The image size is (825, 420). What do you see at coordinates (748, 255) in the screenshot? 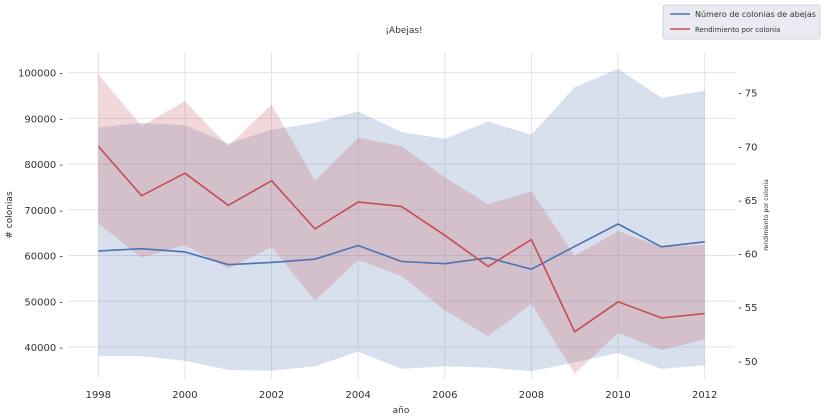
I see `y-tick-label-right: - 60` at bounding box center [748, 255].